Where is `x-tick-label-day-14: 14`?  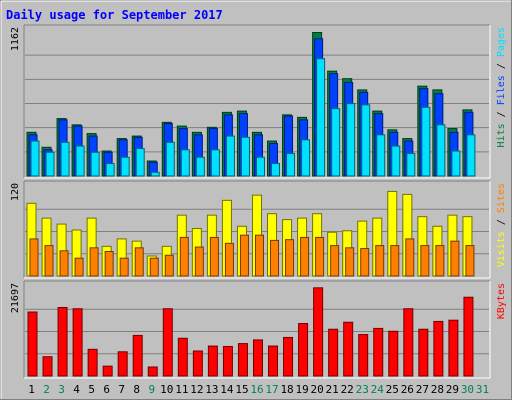
x-tick-label-day-14: 14 is located at coordinates (227, 389).